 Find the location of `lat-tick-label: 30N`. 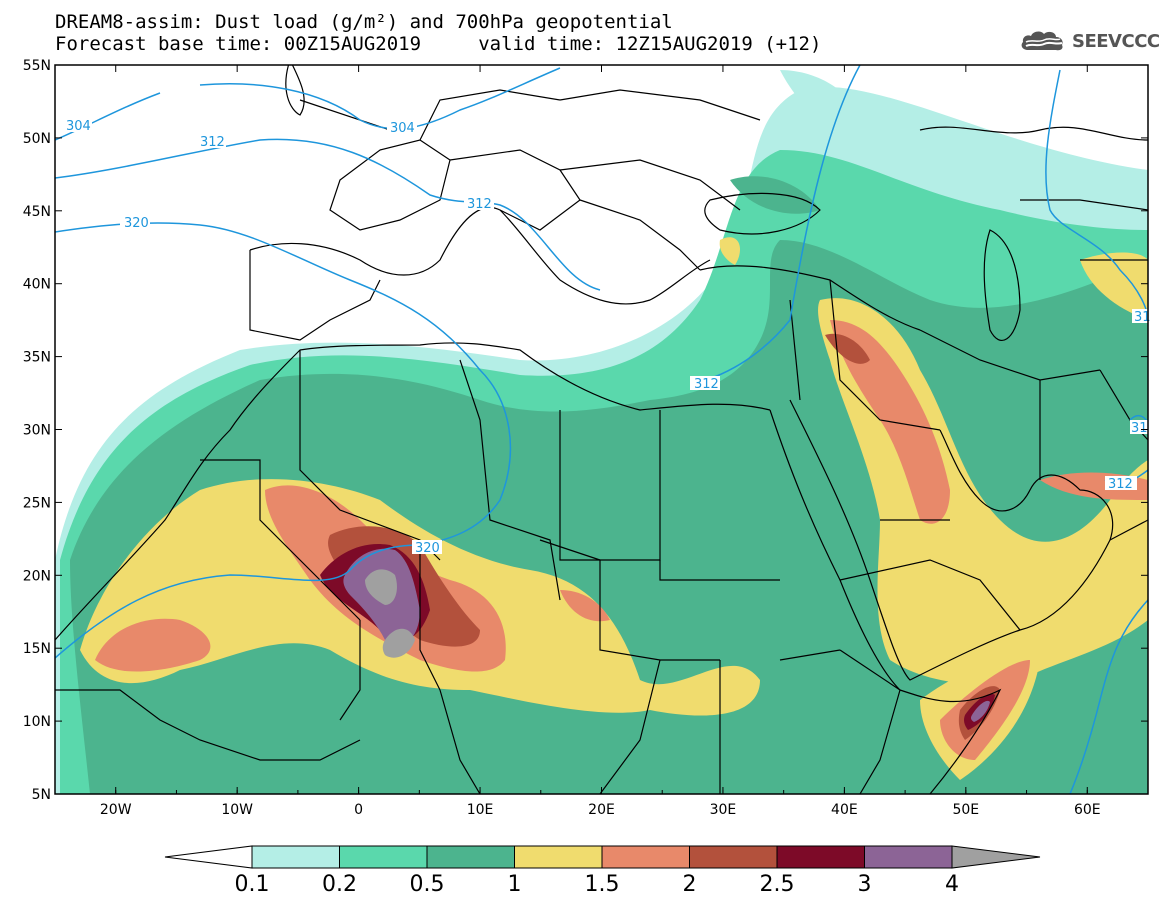

lat-tick-label: 30N is located at coordinates (37, 431).